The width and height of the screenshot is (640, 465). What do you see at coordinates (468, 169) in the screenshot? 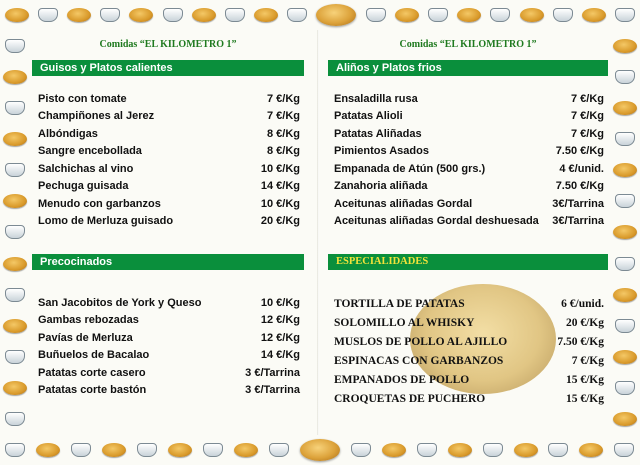
I see `menu-item: Empanada de Atún (500 grs.) 4 €/unid.` at bounding box center [468, 169].